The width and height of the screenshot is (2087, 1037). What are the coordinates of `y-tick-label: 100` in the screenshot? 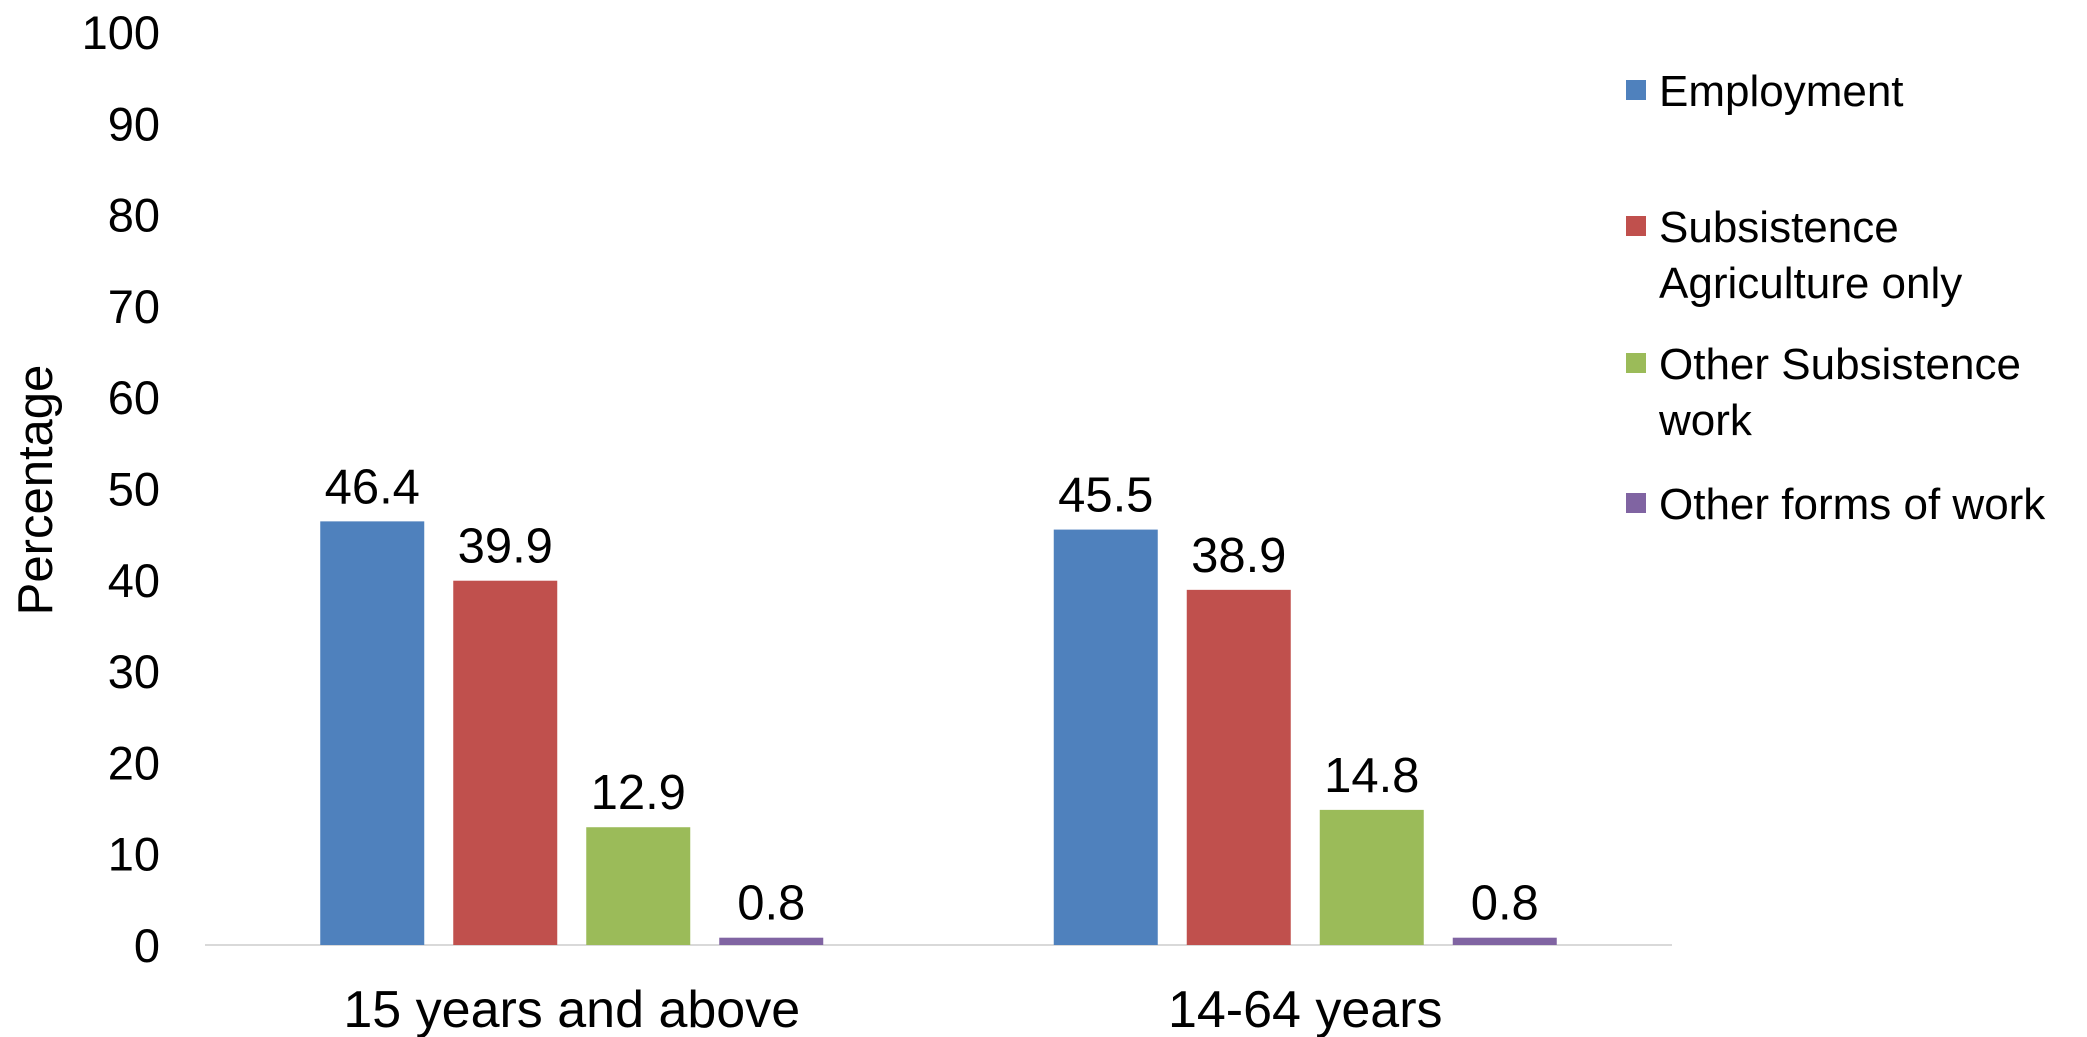 It's located at (121, 32).